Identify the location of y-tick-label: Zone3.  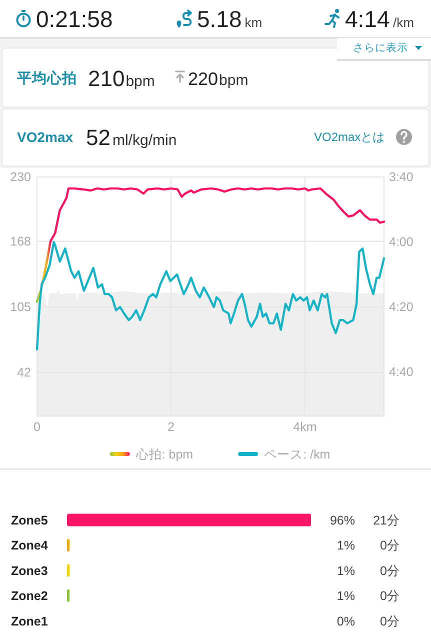
(29, 571).